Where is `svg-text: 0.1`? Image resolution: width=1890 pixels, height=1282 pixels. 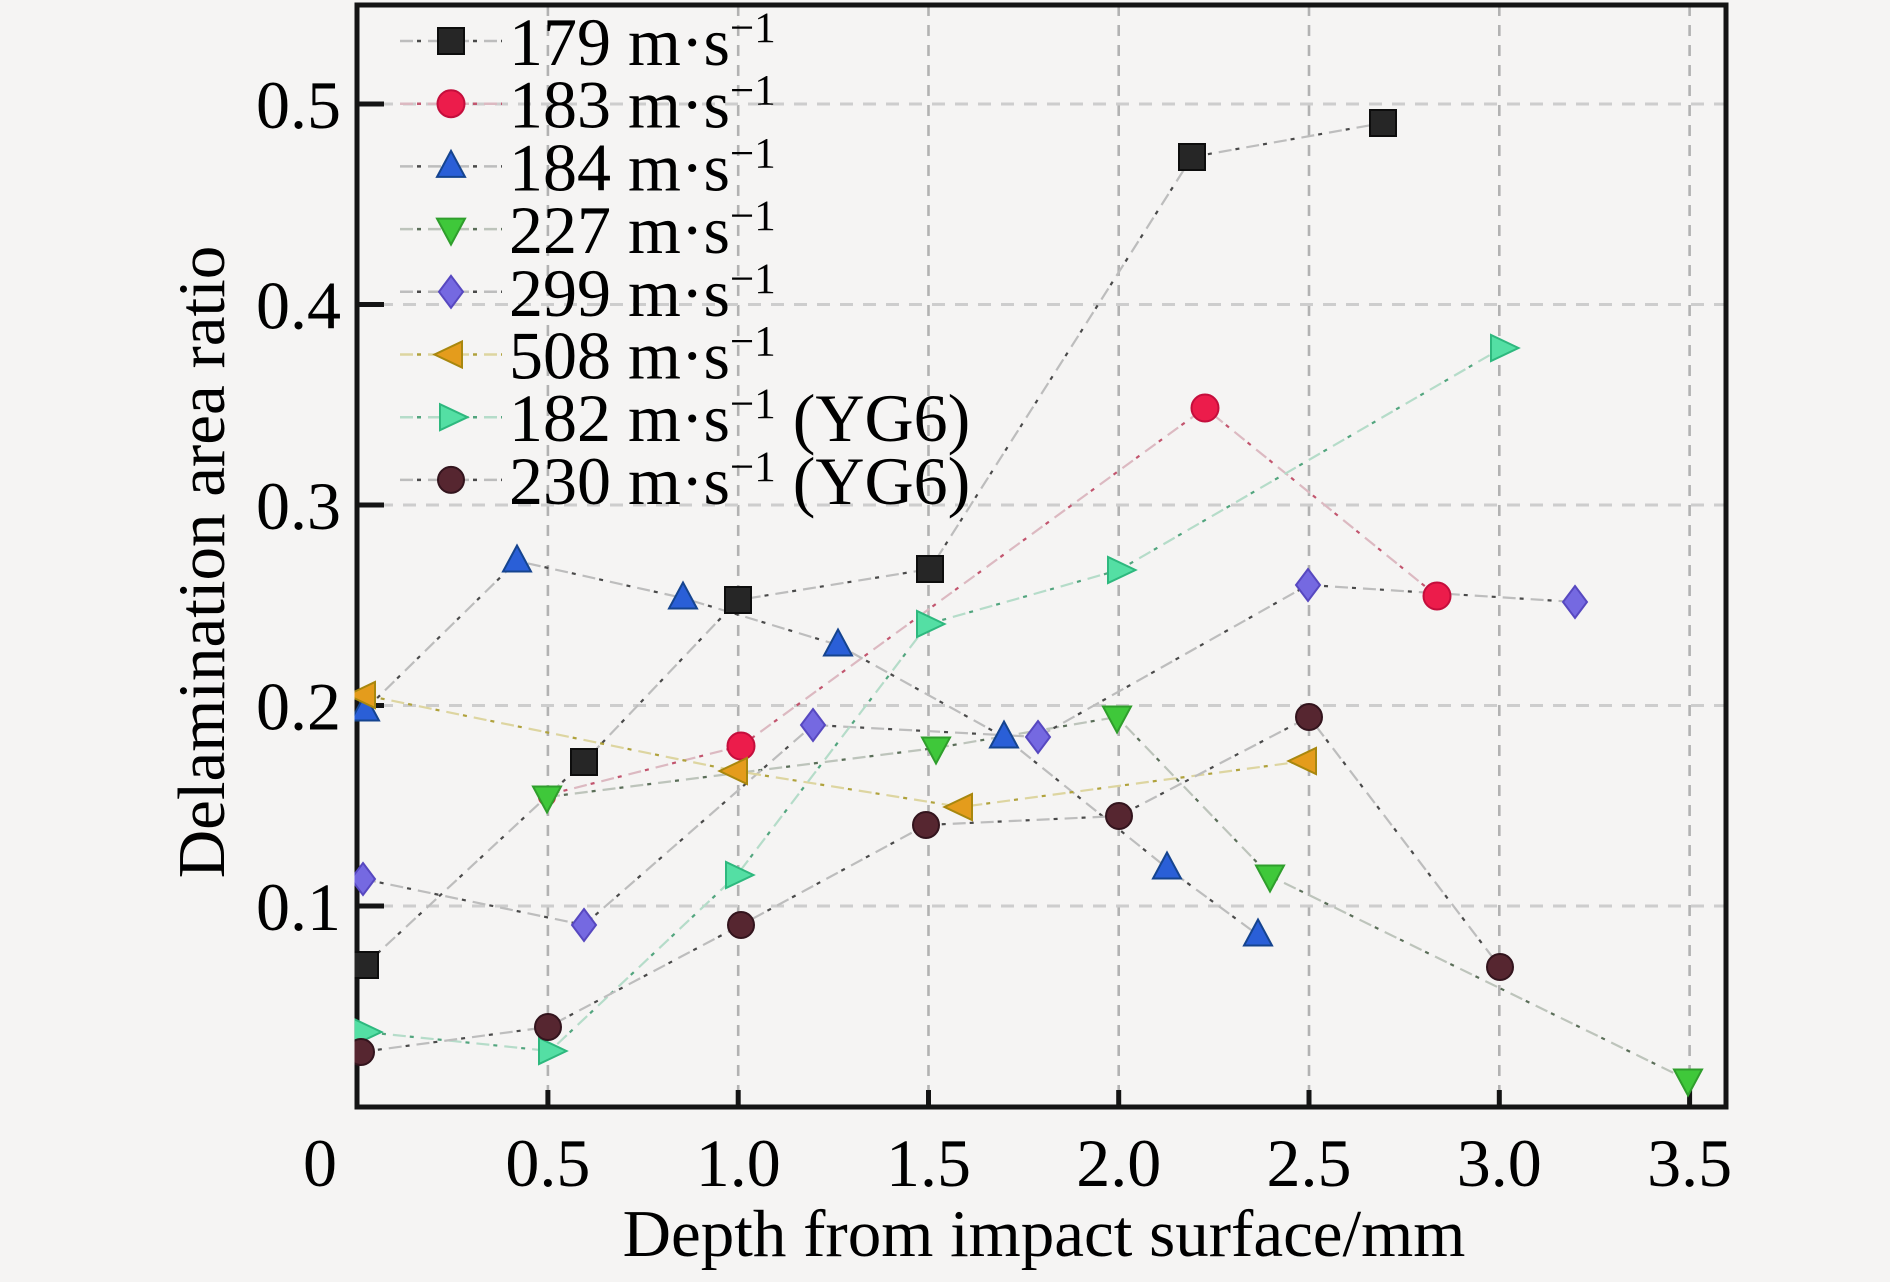
svg-text: 0.1 is located at coordinates (298, 907).